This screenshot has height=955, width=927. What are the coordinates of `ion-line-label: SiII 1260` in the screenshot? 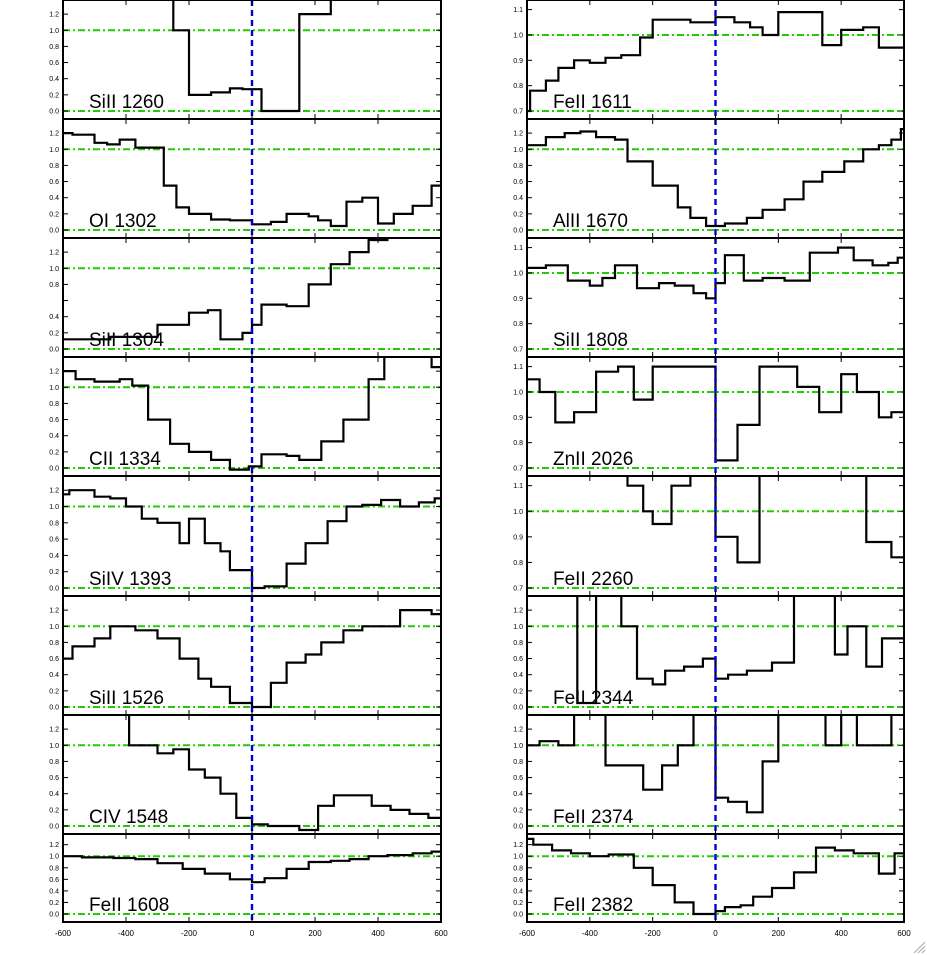 It's located at (126, 102).